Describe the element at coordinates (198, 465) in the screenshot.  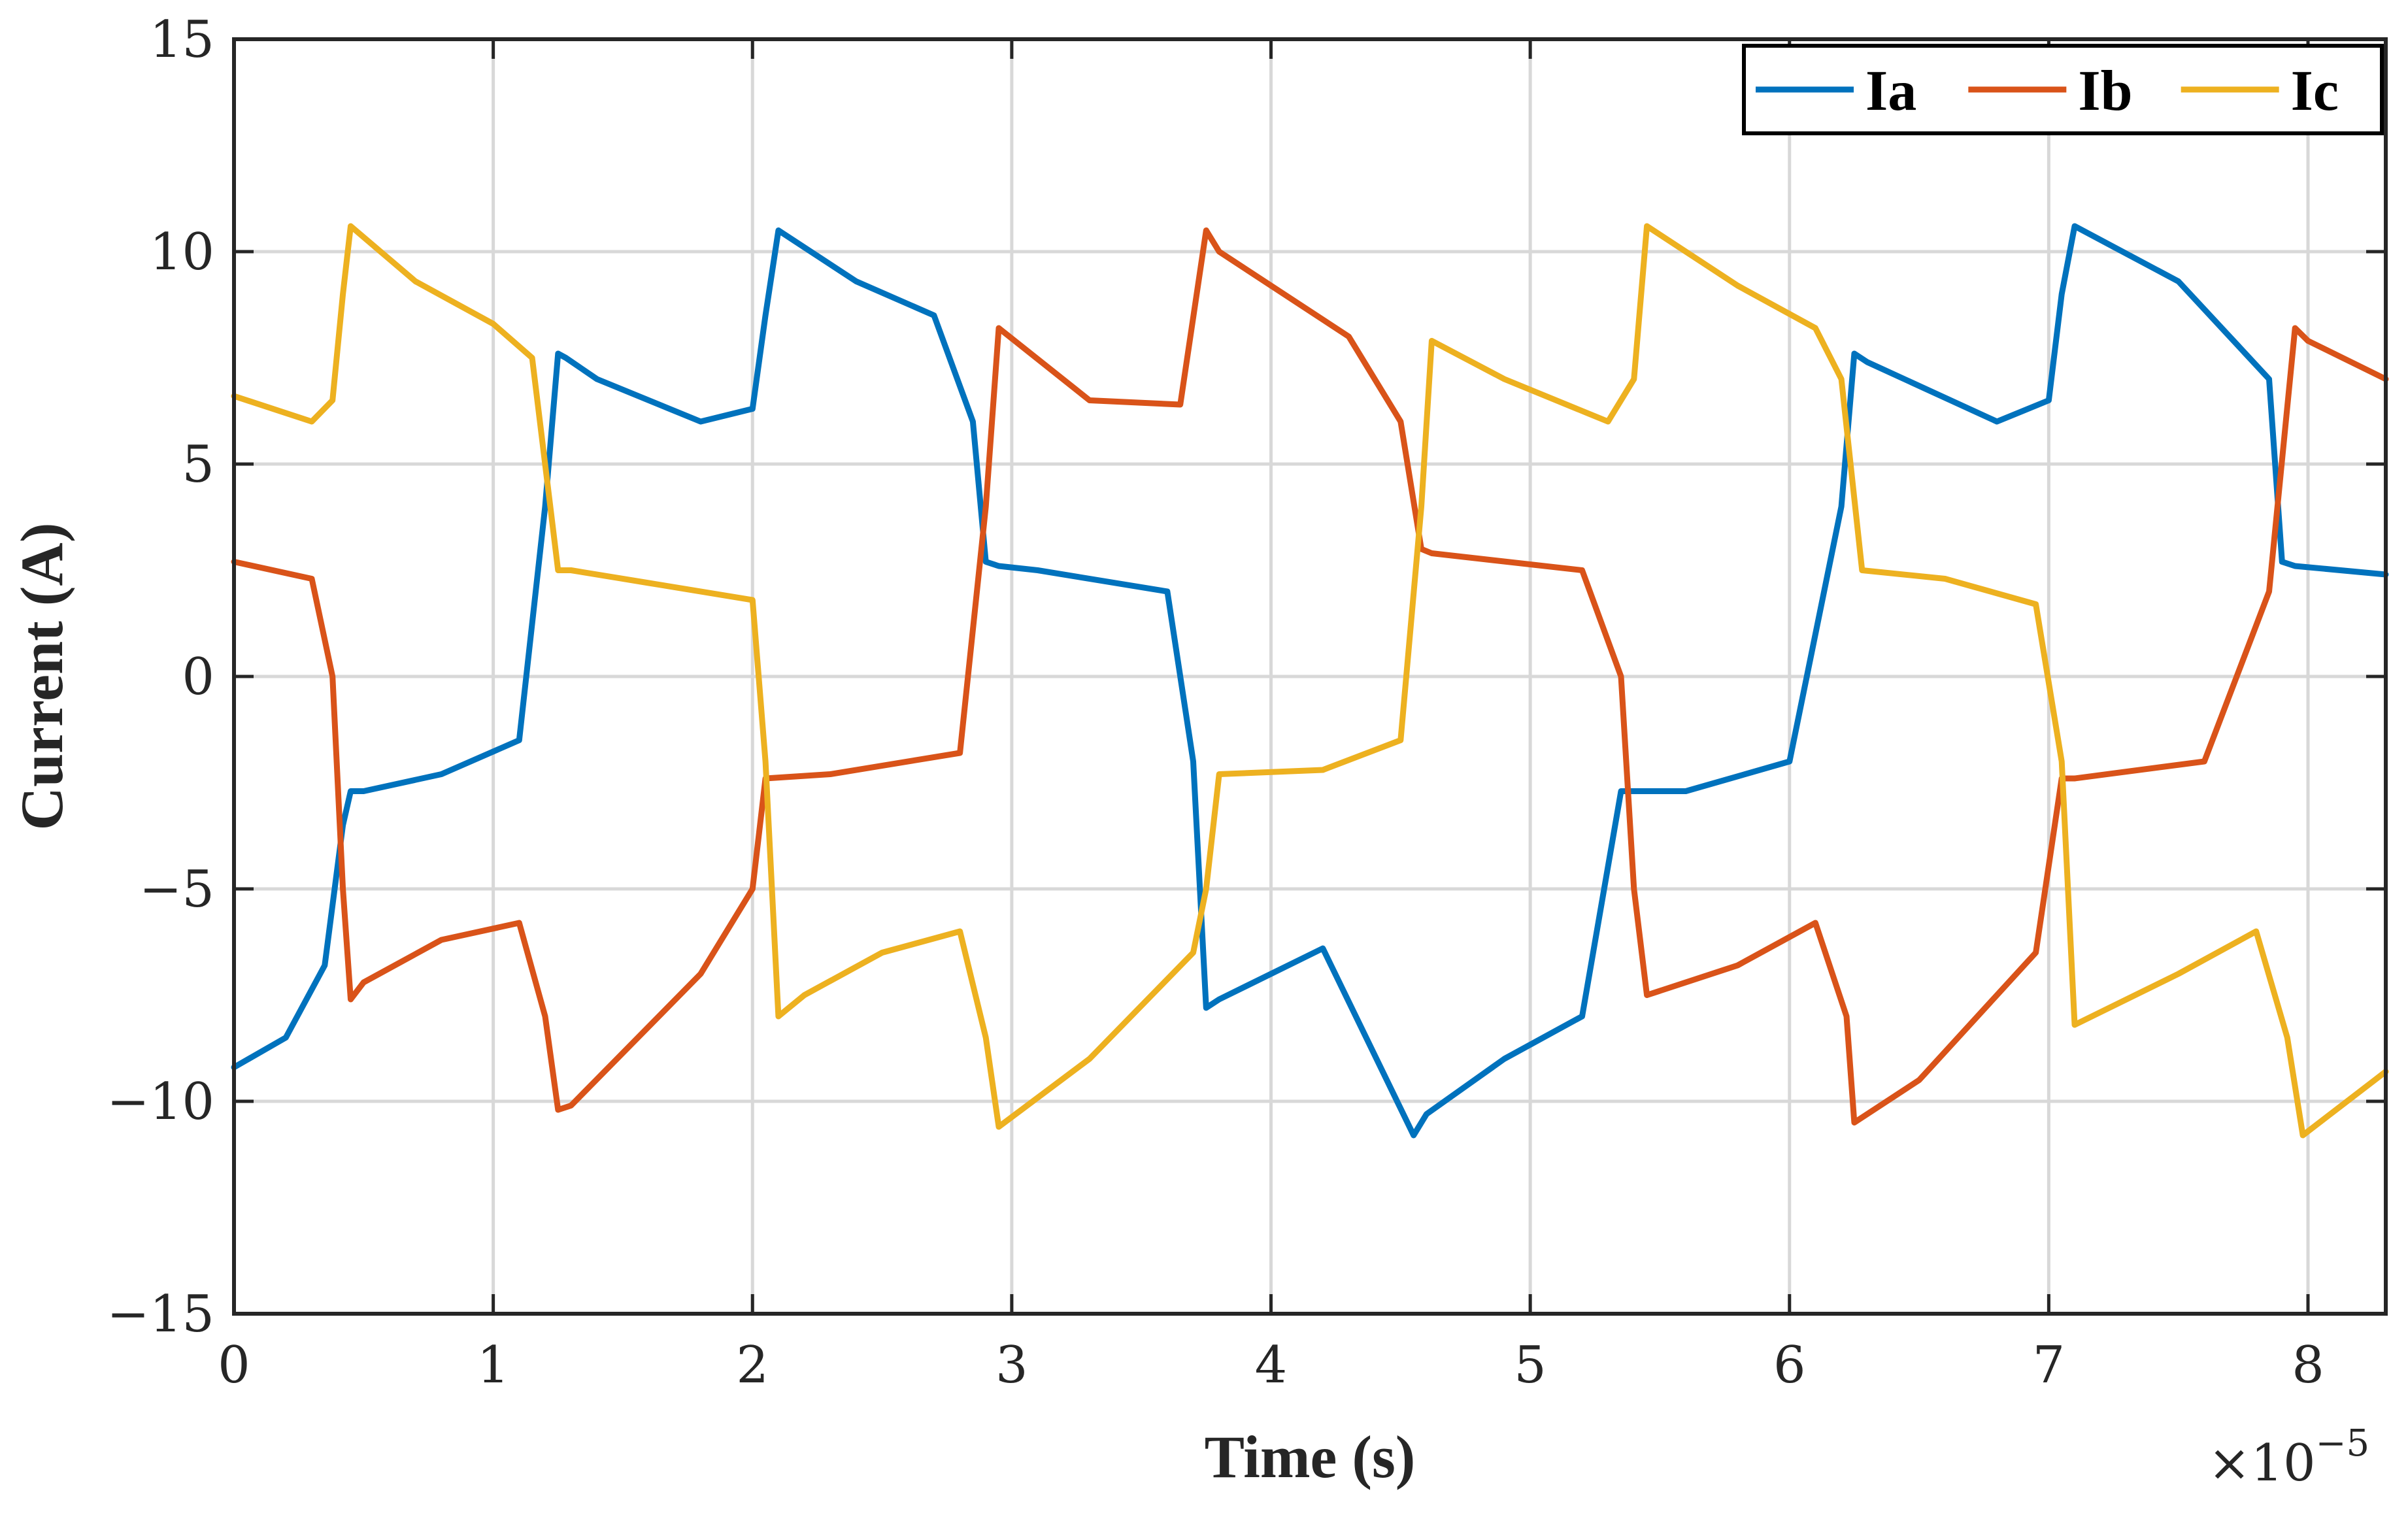
I see `y-tick-label: 5` at that location.